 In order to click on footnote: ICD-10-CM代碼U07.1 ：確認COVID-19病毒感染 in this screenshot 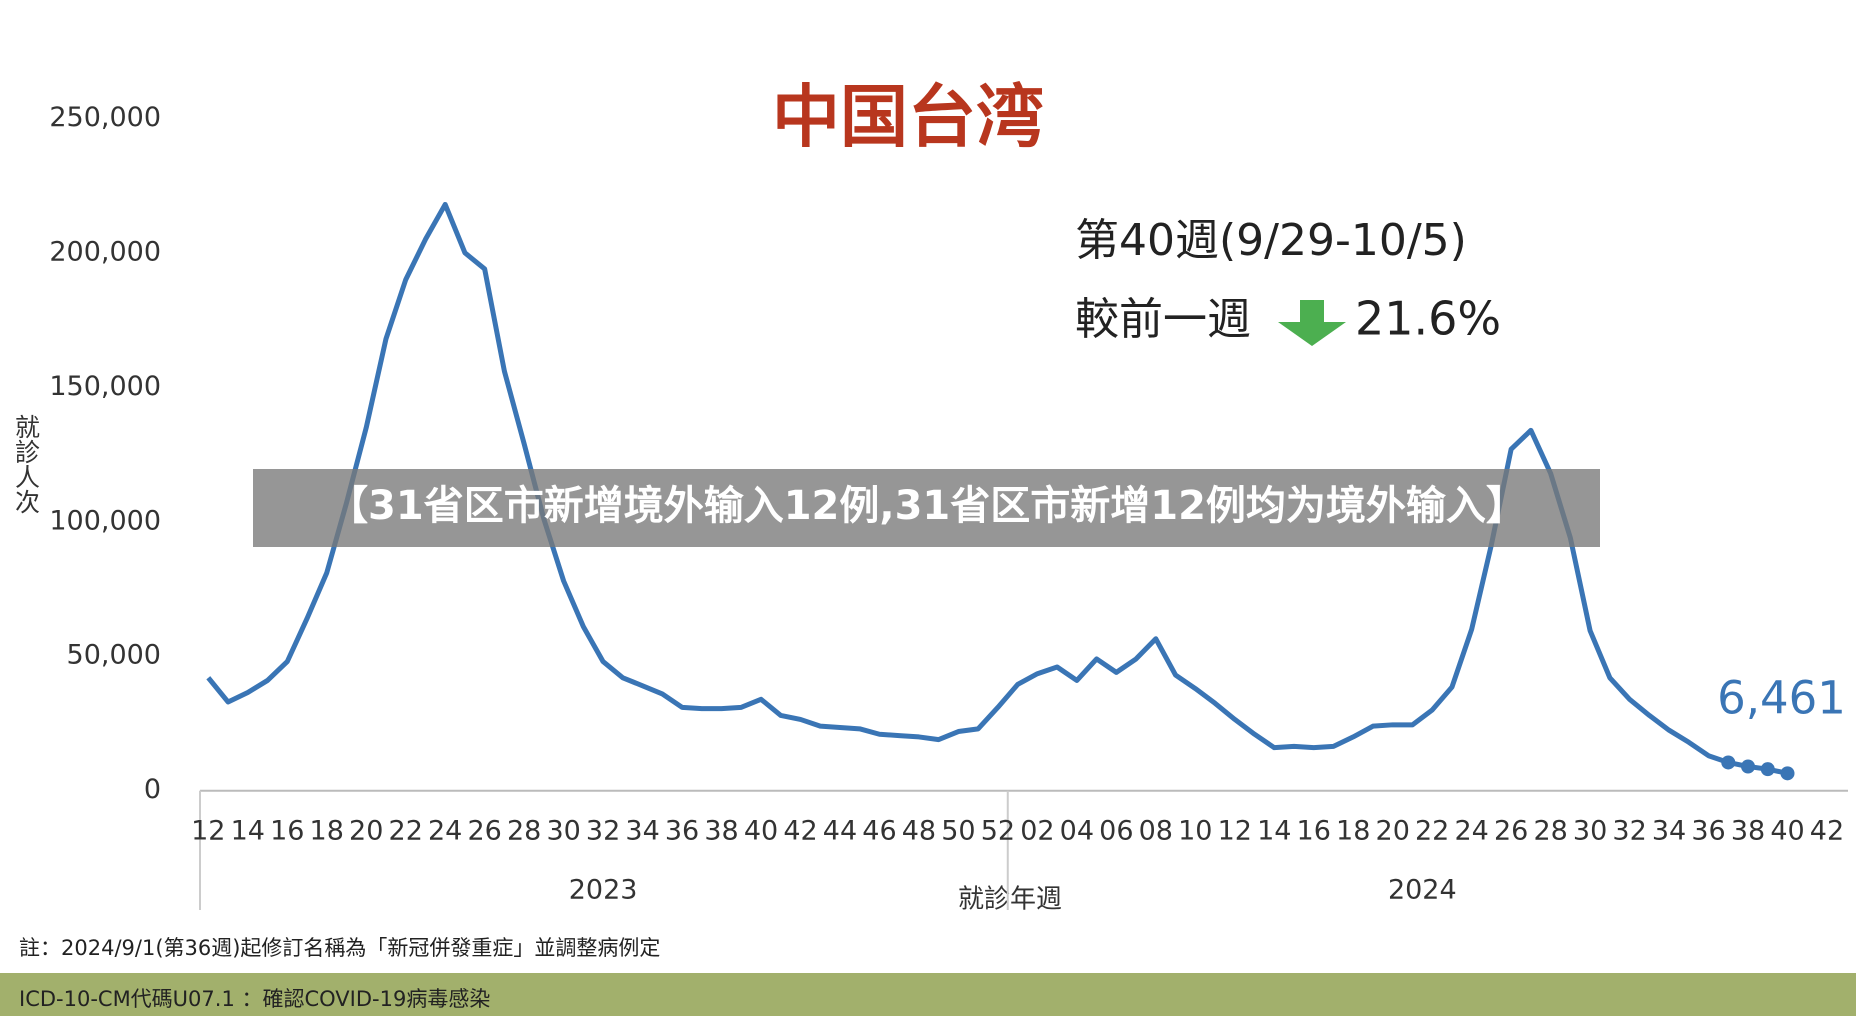, I will do `click(254, 999)`.